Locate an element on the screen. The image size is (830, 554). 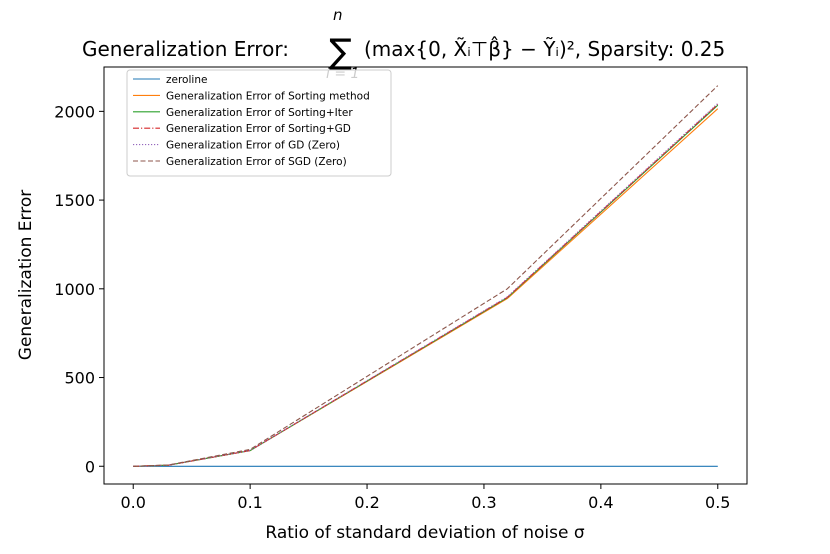
x-tick-label: 0.4 is located at coordinates (600, 502).